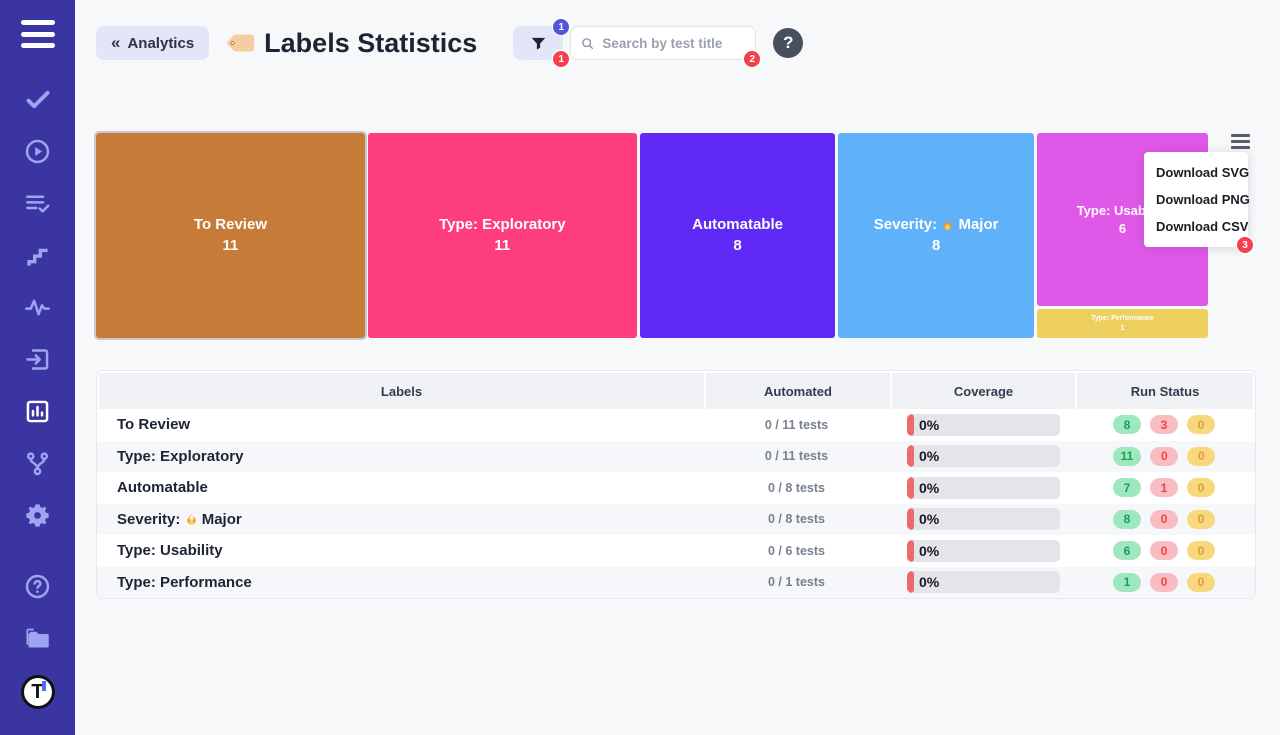  What do you see at coordinates (184, 582) in the screenshot?
I see `row-label: Type: Performance` at bounding box center [184, 582].